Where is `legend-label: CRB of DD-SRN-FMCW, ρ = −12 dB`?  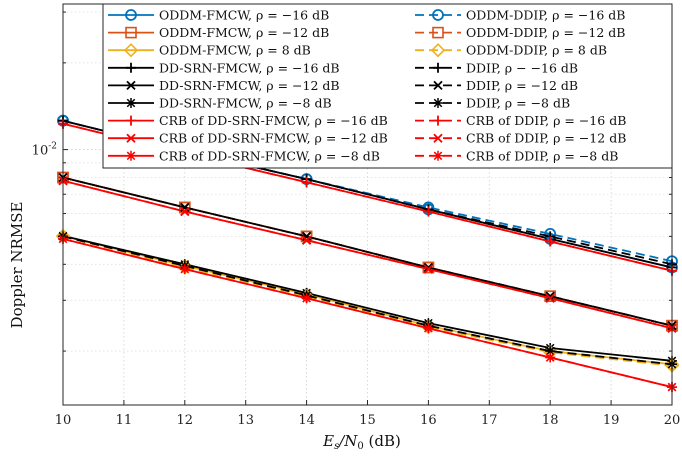 legend-label: CRB of DD-SRN-FMCW, ρ = −12 dB is located at coordinates (273, 138).